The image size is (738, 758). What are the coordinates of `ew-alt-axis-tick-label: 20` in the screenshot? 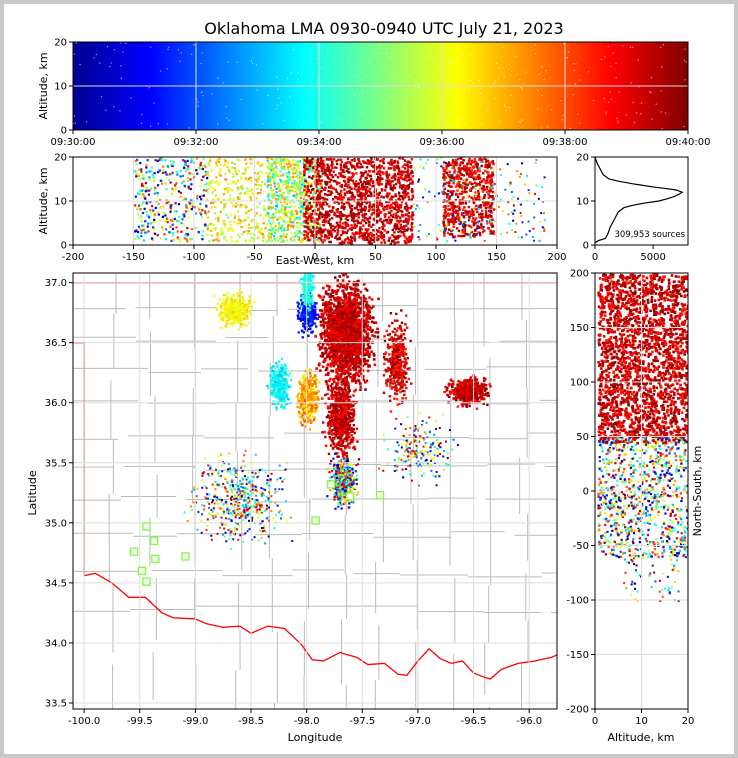 It's located at (60, 158).